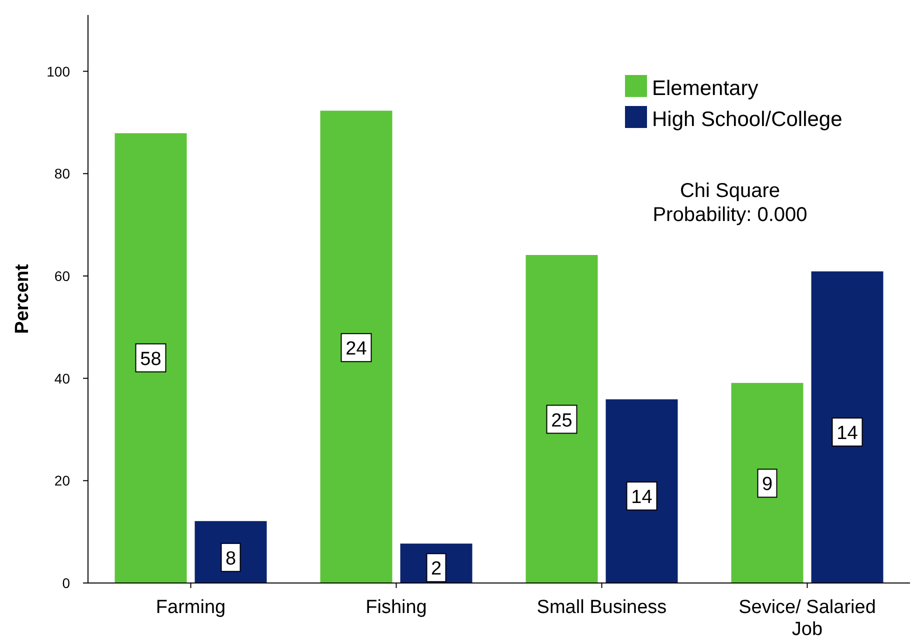 This screenshot has height=638, width=913. Describe the element at coordinates (396, 607) in the screenshot. I see `x-tick-label: Fishing` at that location.